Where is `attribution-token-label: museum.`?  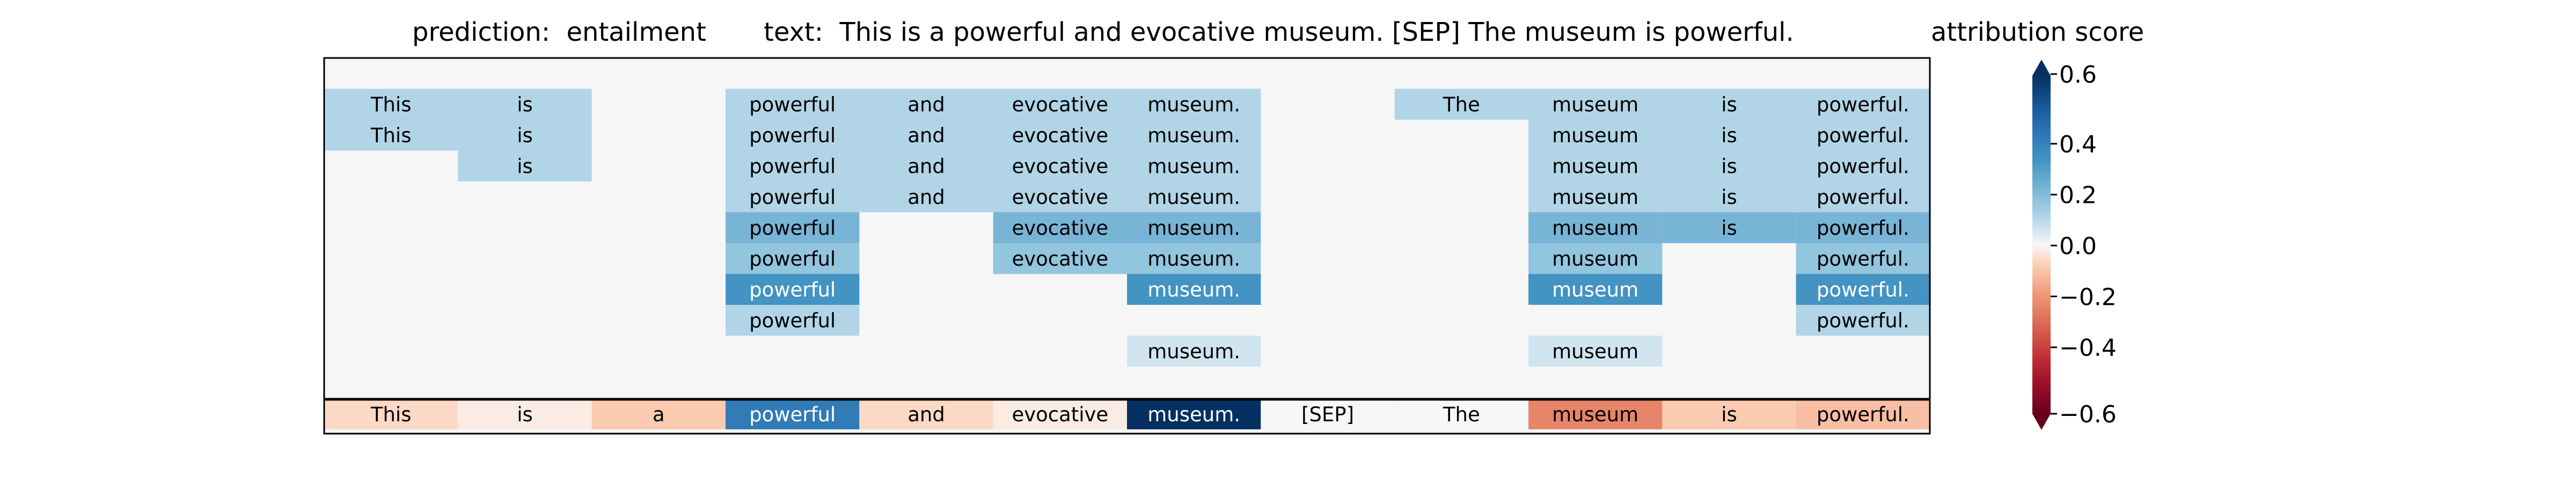
attribution-token-label: museum. is located at coordinates (1193, 414).